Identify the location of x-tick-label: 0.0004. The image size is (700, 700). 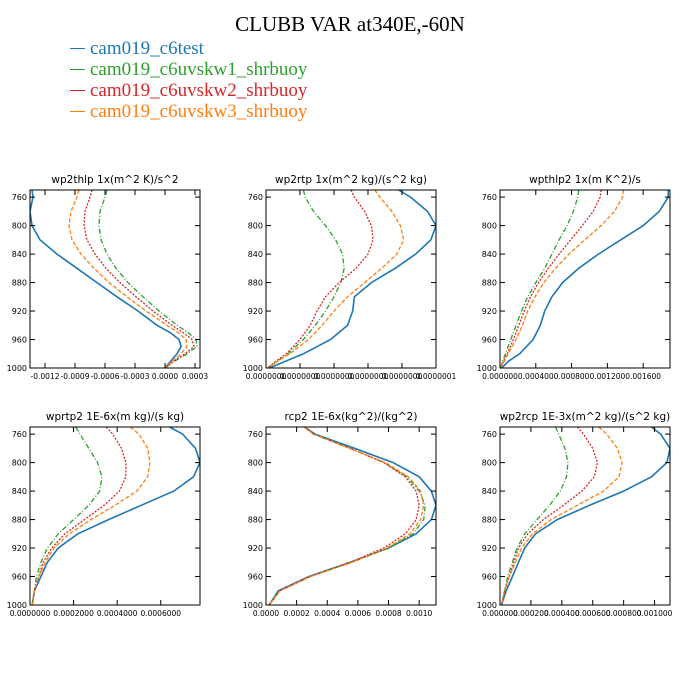
(327, 613).